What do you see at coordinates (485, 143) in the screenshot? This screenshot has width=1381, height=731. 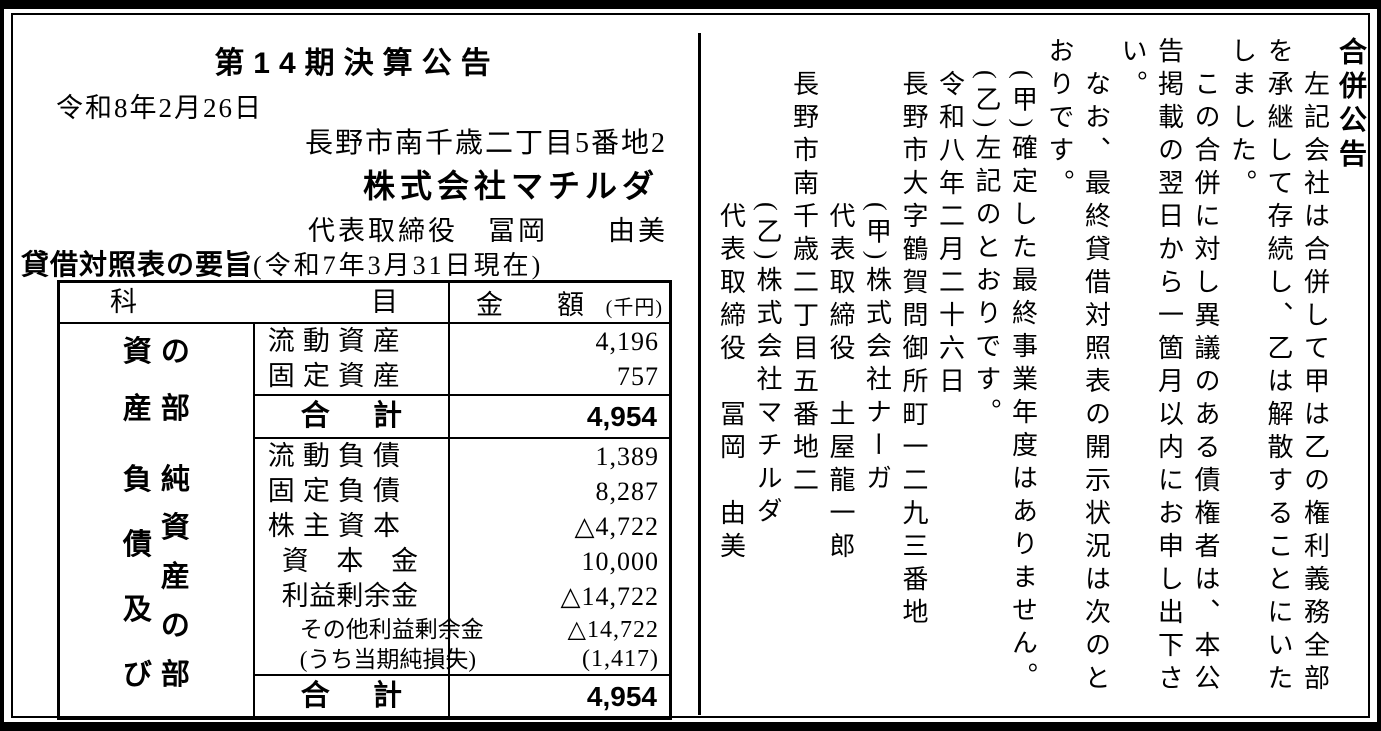 I see `company-address: 長野市南千歳二丁目5番地2` at bounding box center [485, 143].